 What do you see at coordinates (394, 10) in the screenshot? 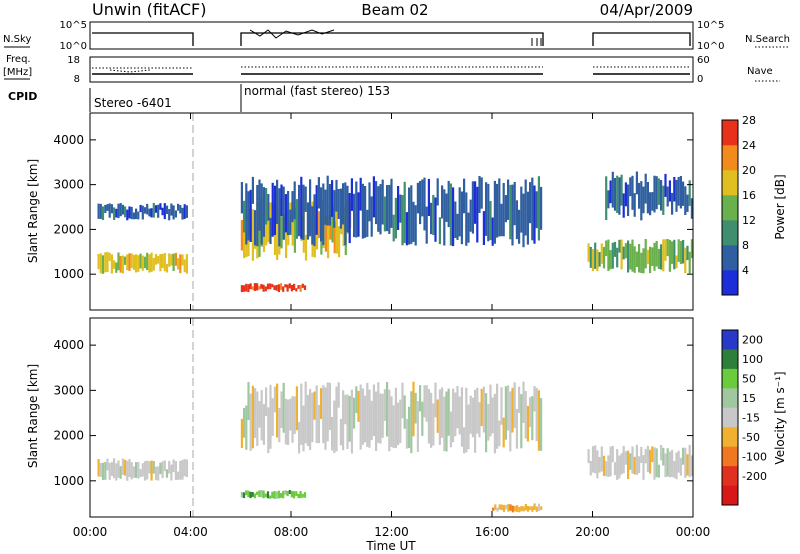
I see `beam-title: Beam 02` at bounding box center [394, 10].